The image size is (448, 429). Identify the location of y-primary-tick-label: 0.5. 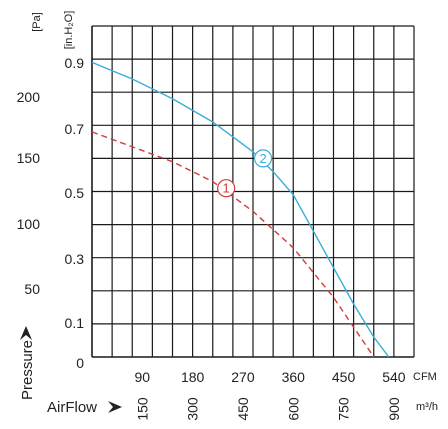
(75, 193).